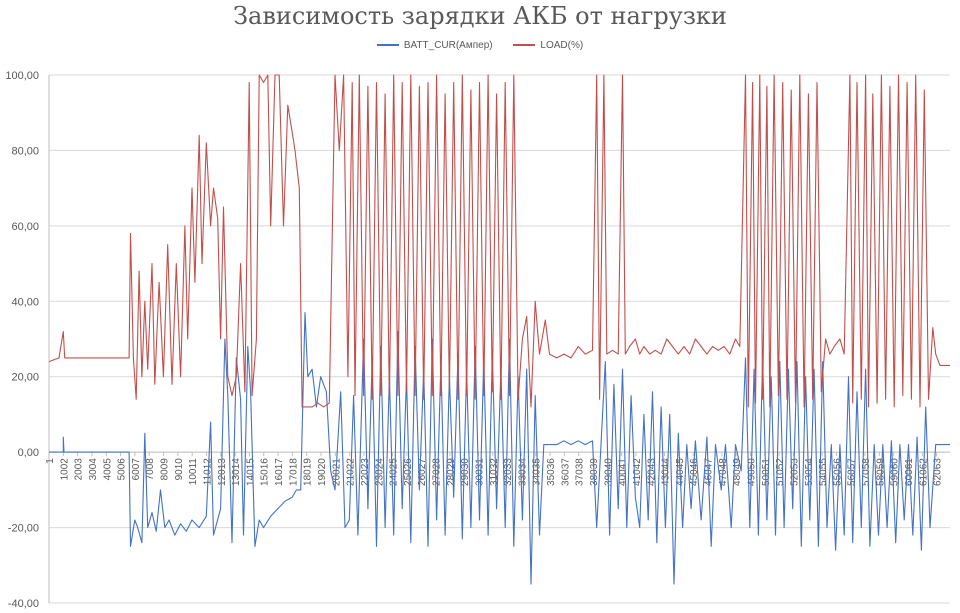 The image size is (960, 613). Describe the element at coordinates (23, 604) in the screenshot. I see `y-tick-label: -40,00` at that location.